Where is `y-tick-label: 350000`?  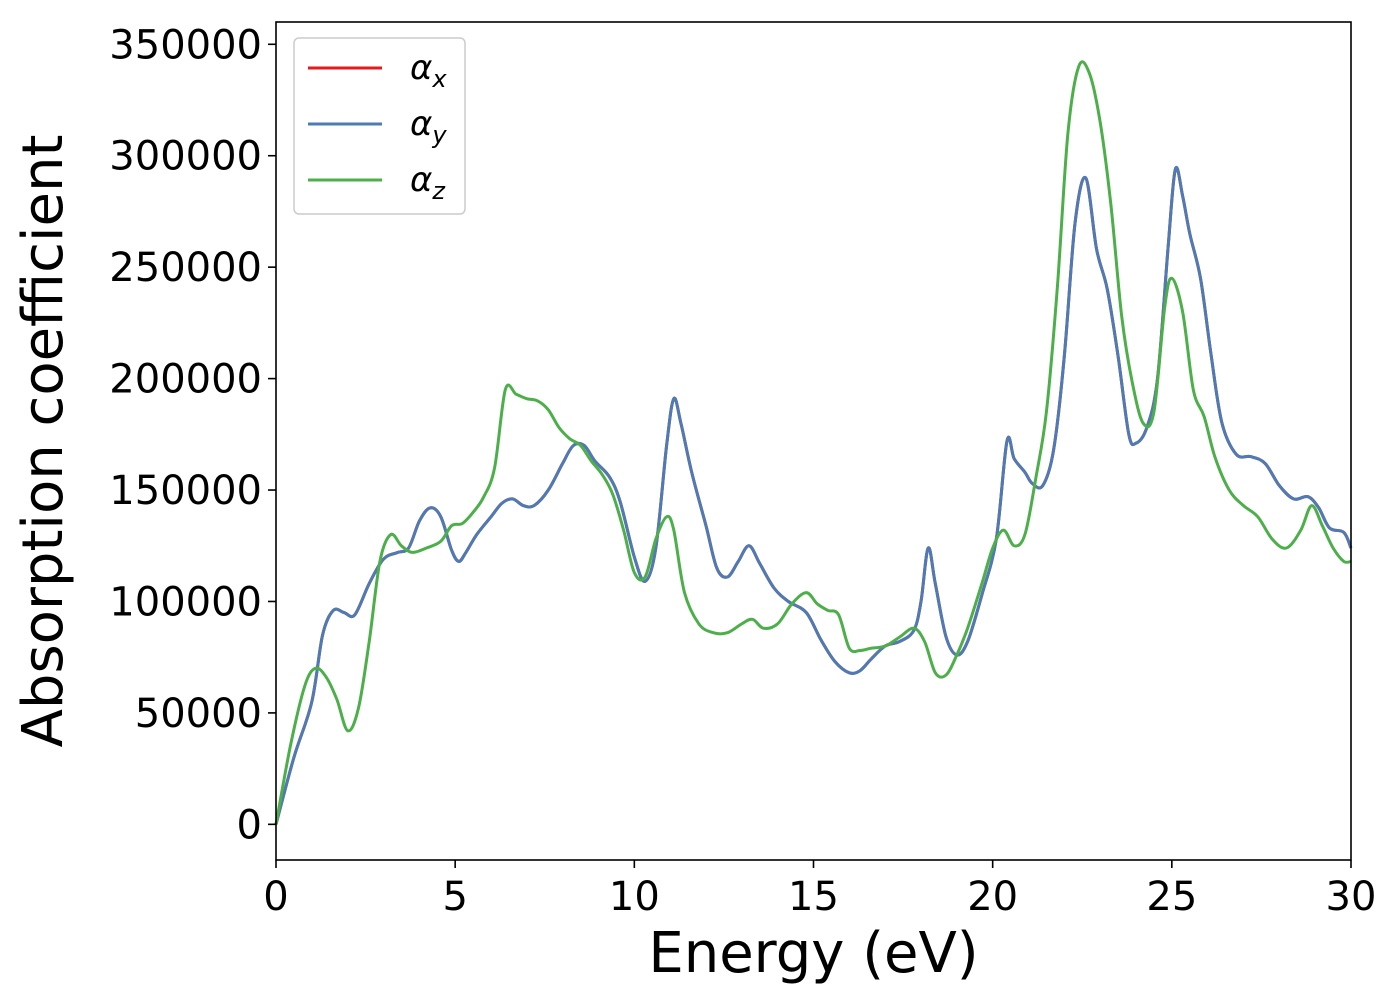
y-tick-label: 350000 is located at coordinates (185, 45).